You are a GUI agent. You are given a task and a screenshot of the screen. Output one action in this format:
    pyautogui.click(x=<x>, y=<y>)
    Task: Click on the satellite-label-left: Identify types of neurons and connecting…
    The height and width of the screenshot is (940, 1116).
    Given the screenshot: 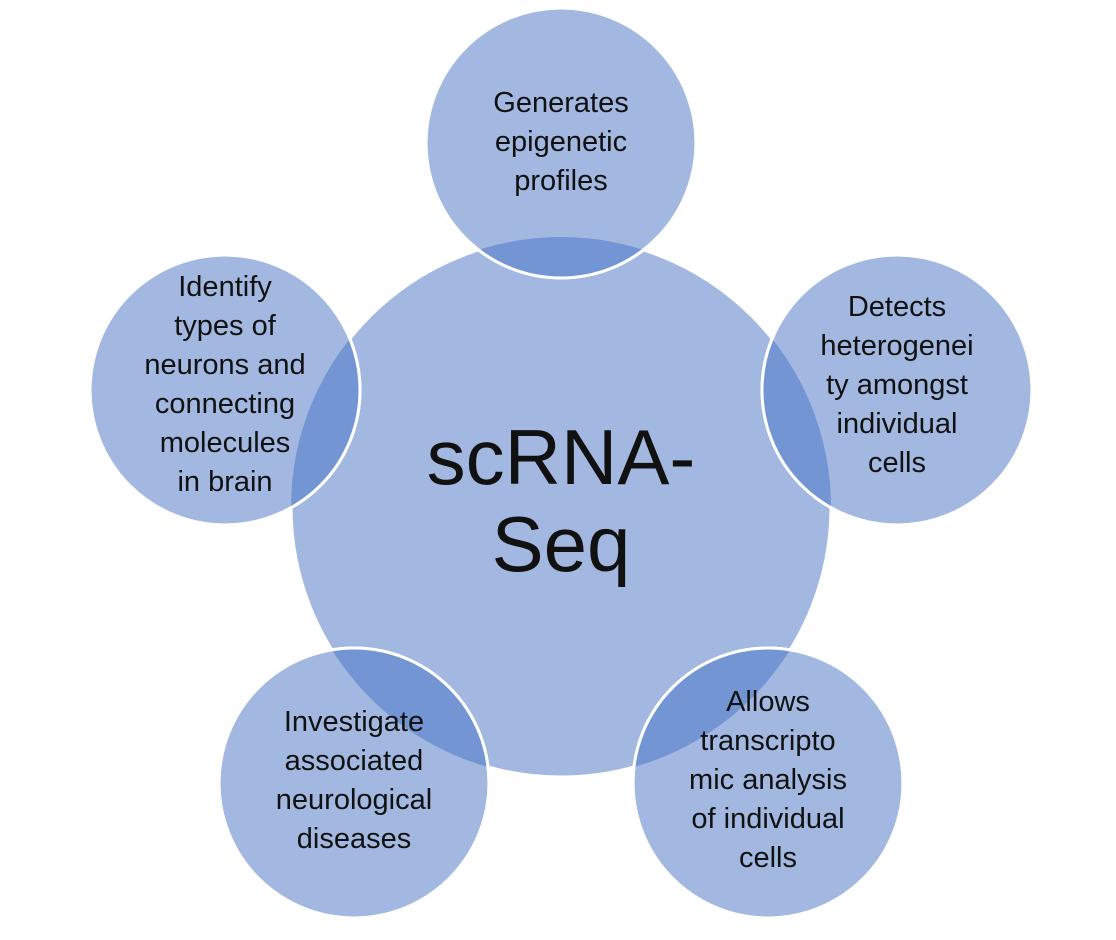 What is the action you would take?
    pyautogui.click(x=225, y=384)
    